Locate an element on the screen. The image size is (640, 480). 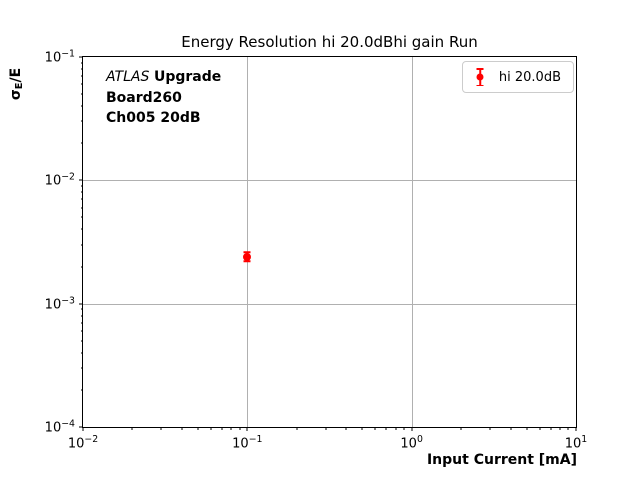
legend: hi 20.0dB is located at coordinates (517, 77).